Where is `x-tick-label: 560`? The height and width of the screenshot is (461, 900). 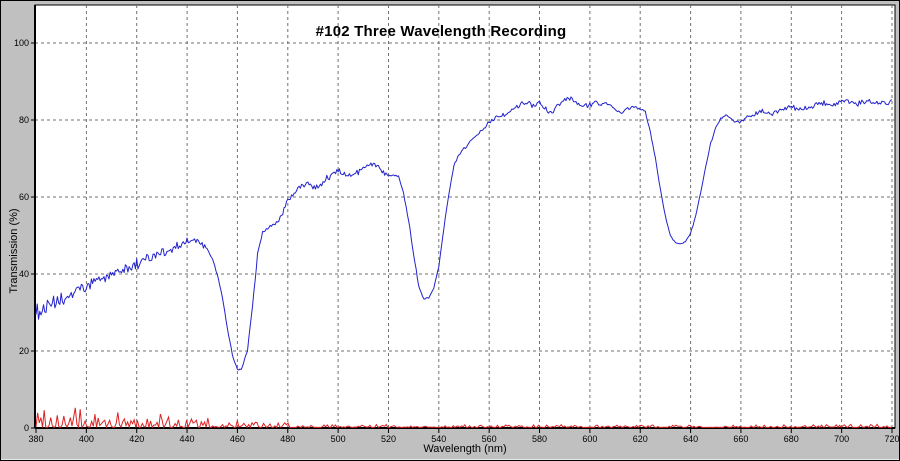
x-tick-label: 560 is located at coordinates (489, 439).